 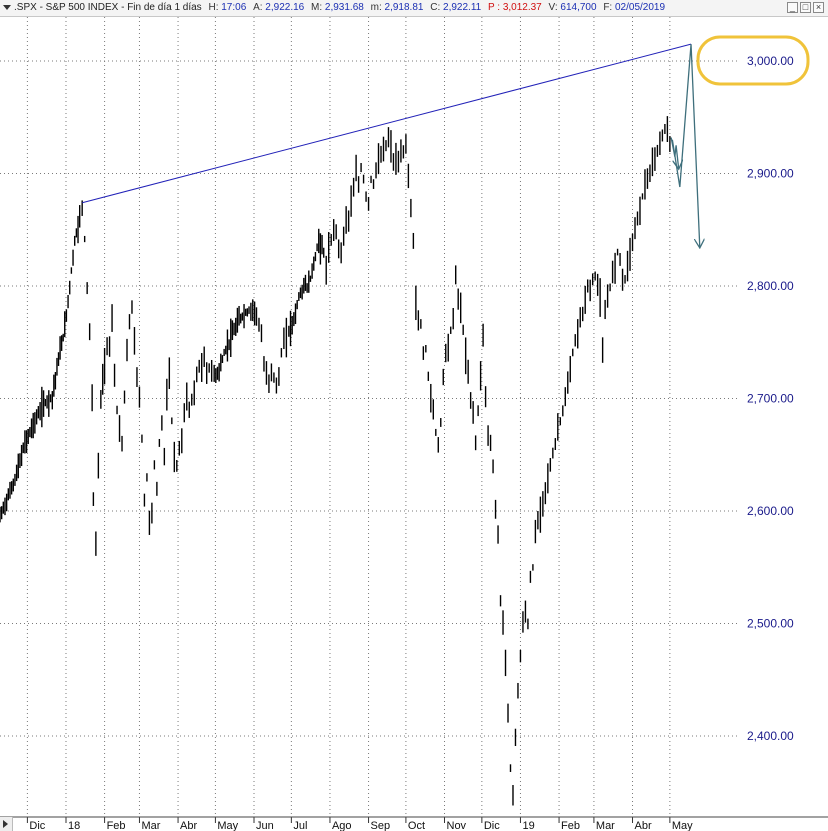 What do you see at coordinates (462, 7) in the screenshot?
I see `c-value: 2,922.11` at bounding box center [462, 7].